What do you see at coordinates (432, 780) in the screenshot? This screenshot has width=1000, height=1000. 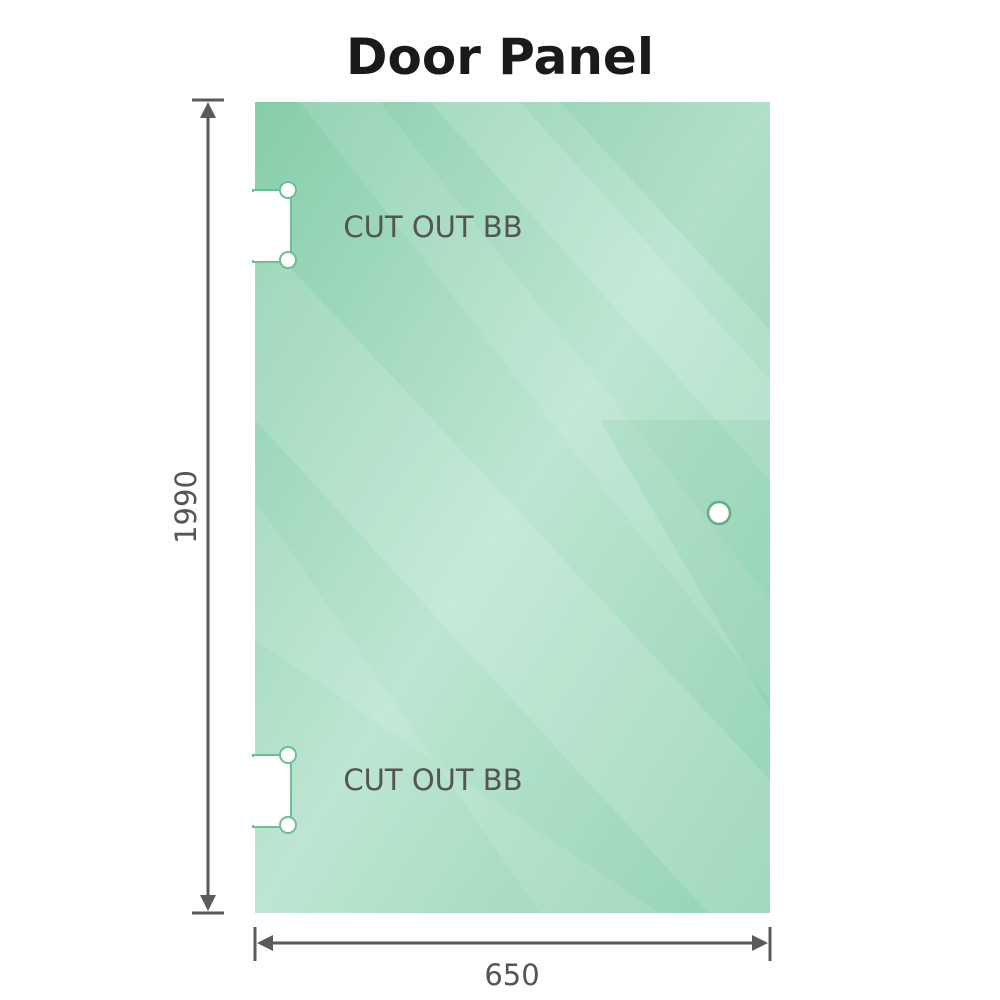 I see `cutout-bottom-label: CUT OUT BB` at bounding box center [432, 780].